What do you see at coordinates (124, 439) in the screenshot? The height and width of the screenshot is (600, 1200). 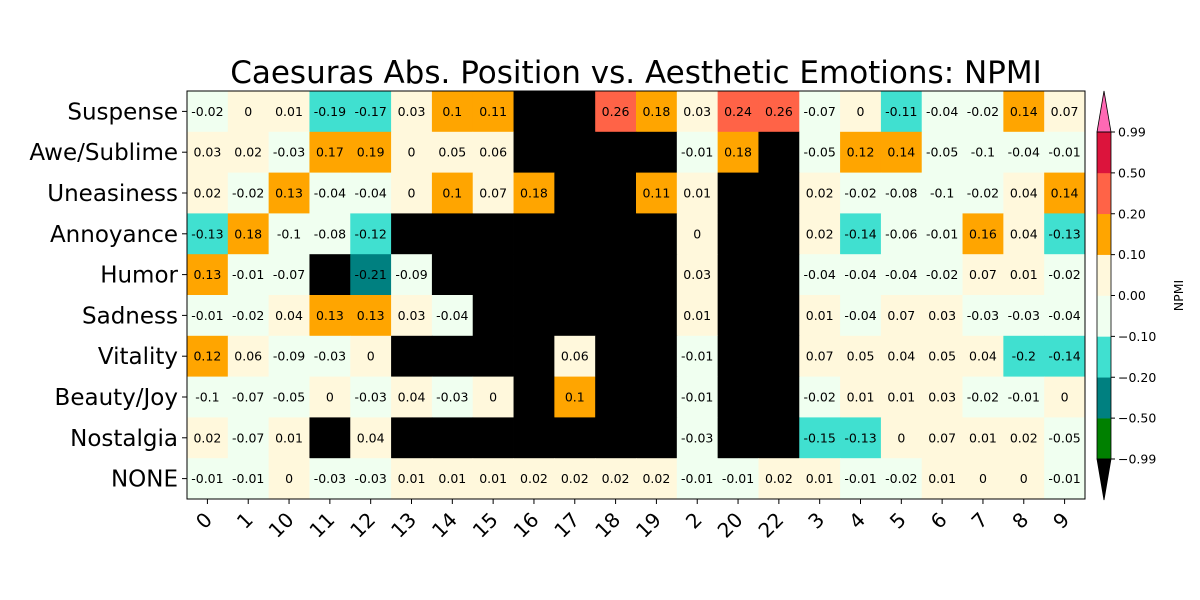 I see `row-label: Nostalgia` at bounding box center [124, 439].